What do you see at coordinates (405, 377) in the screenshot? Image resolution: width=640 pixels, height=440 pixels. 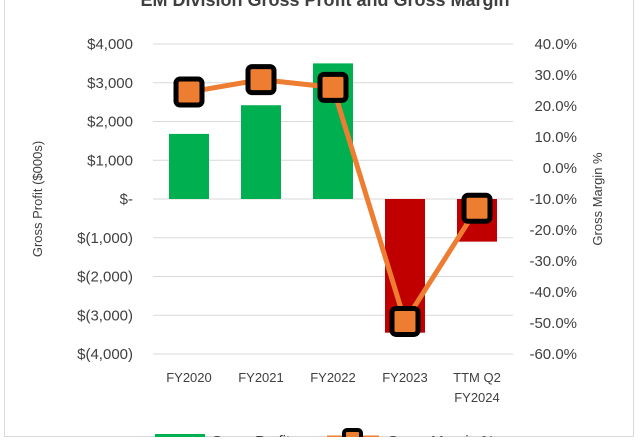 I see `x-tick-label: FY2023` at bounding box center [405, 377].